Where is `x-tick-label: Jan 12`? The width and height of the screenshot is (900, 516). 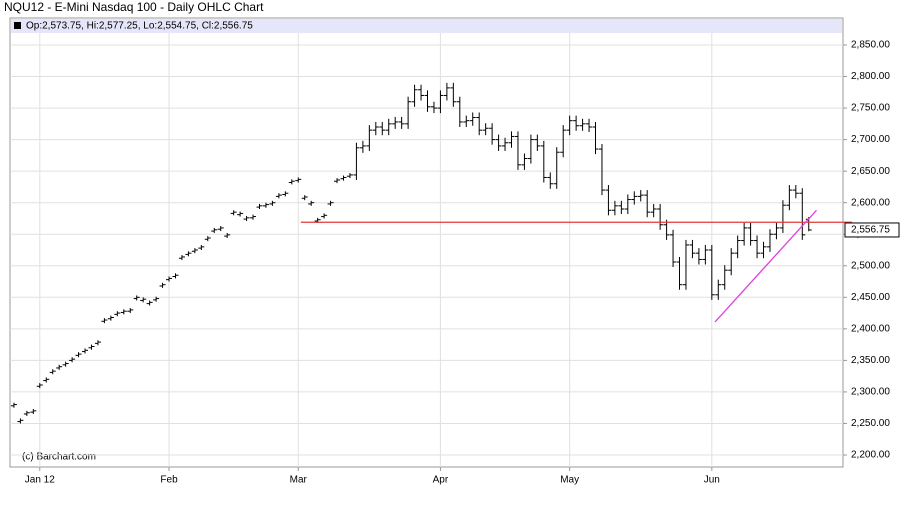
x-tick-label: Jan 12 is located at coordinates (40, 480).